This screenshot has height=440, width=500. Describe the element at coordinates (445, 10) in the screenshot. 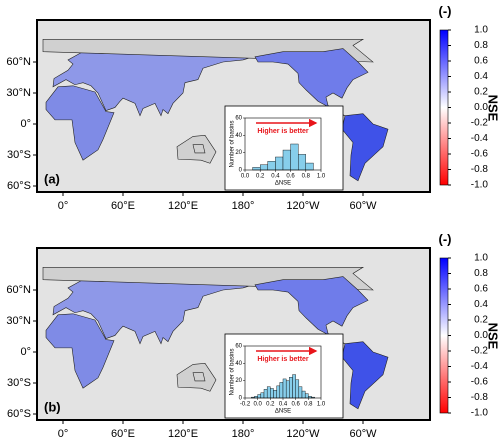

I see `colorbar-title: (-)` at that location.